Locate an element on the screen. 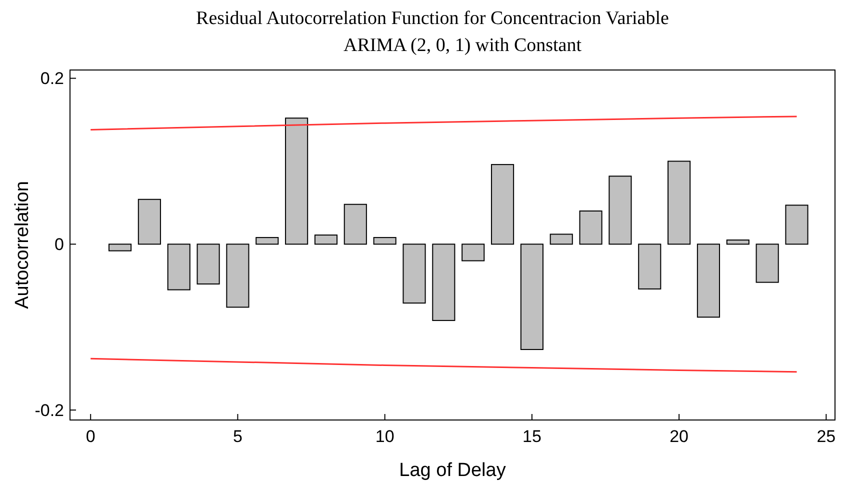 This screenshot has height=490, width=845. x-axis-title: Lag of Delay is located at coordinates (452, 470).